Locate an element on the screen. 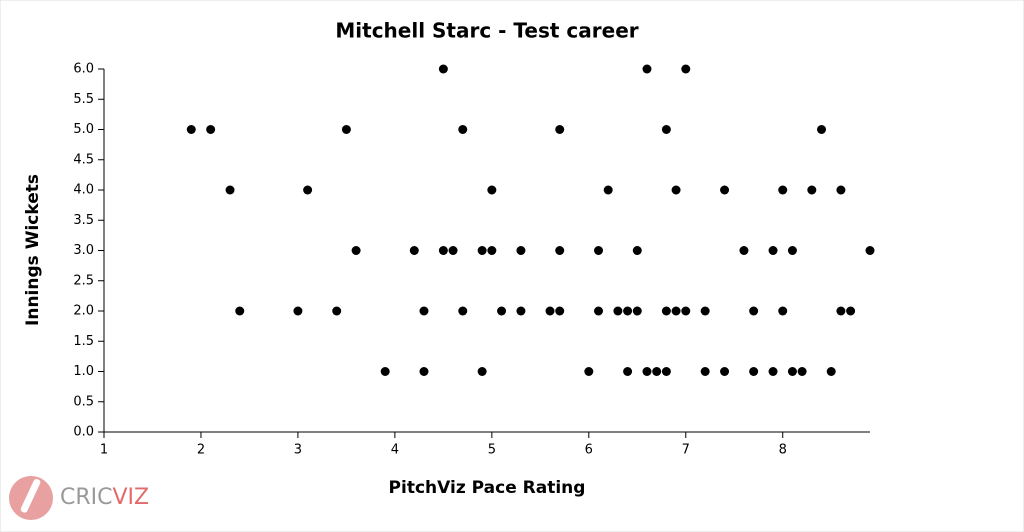  y-tick-label: 5.5 is located at coordinates (83, 99).